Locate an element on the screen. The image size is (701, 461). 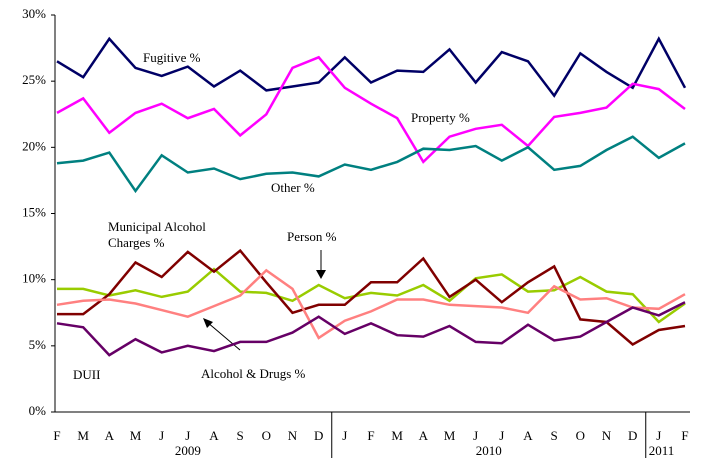
series-label: Municipal Alcohol Charges % is located at coordinates (157, 234).